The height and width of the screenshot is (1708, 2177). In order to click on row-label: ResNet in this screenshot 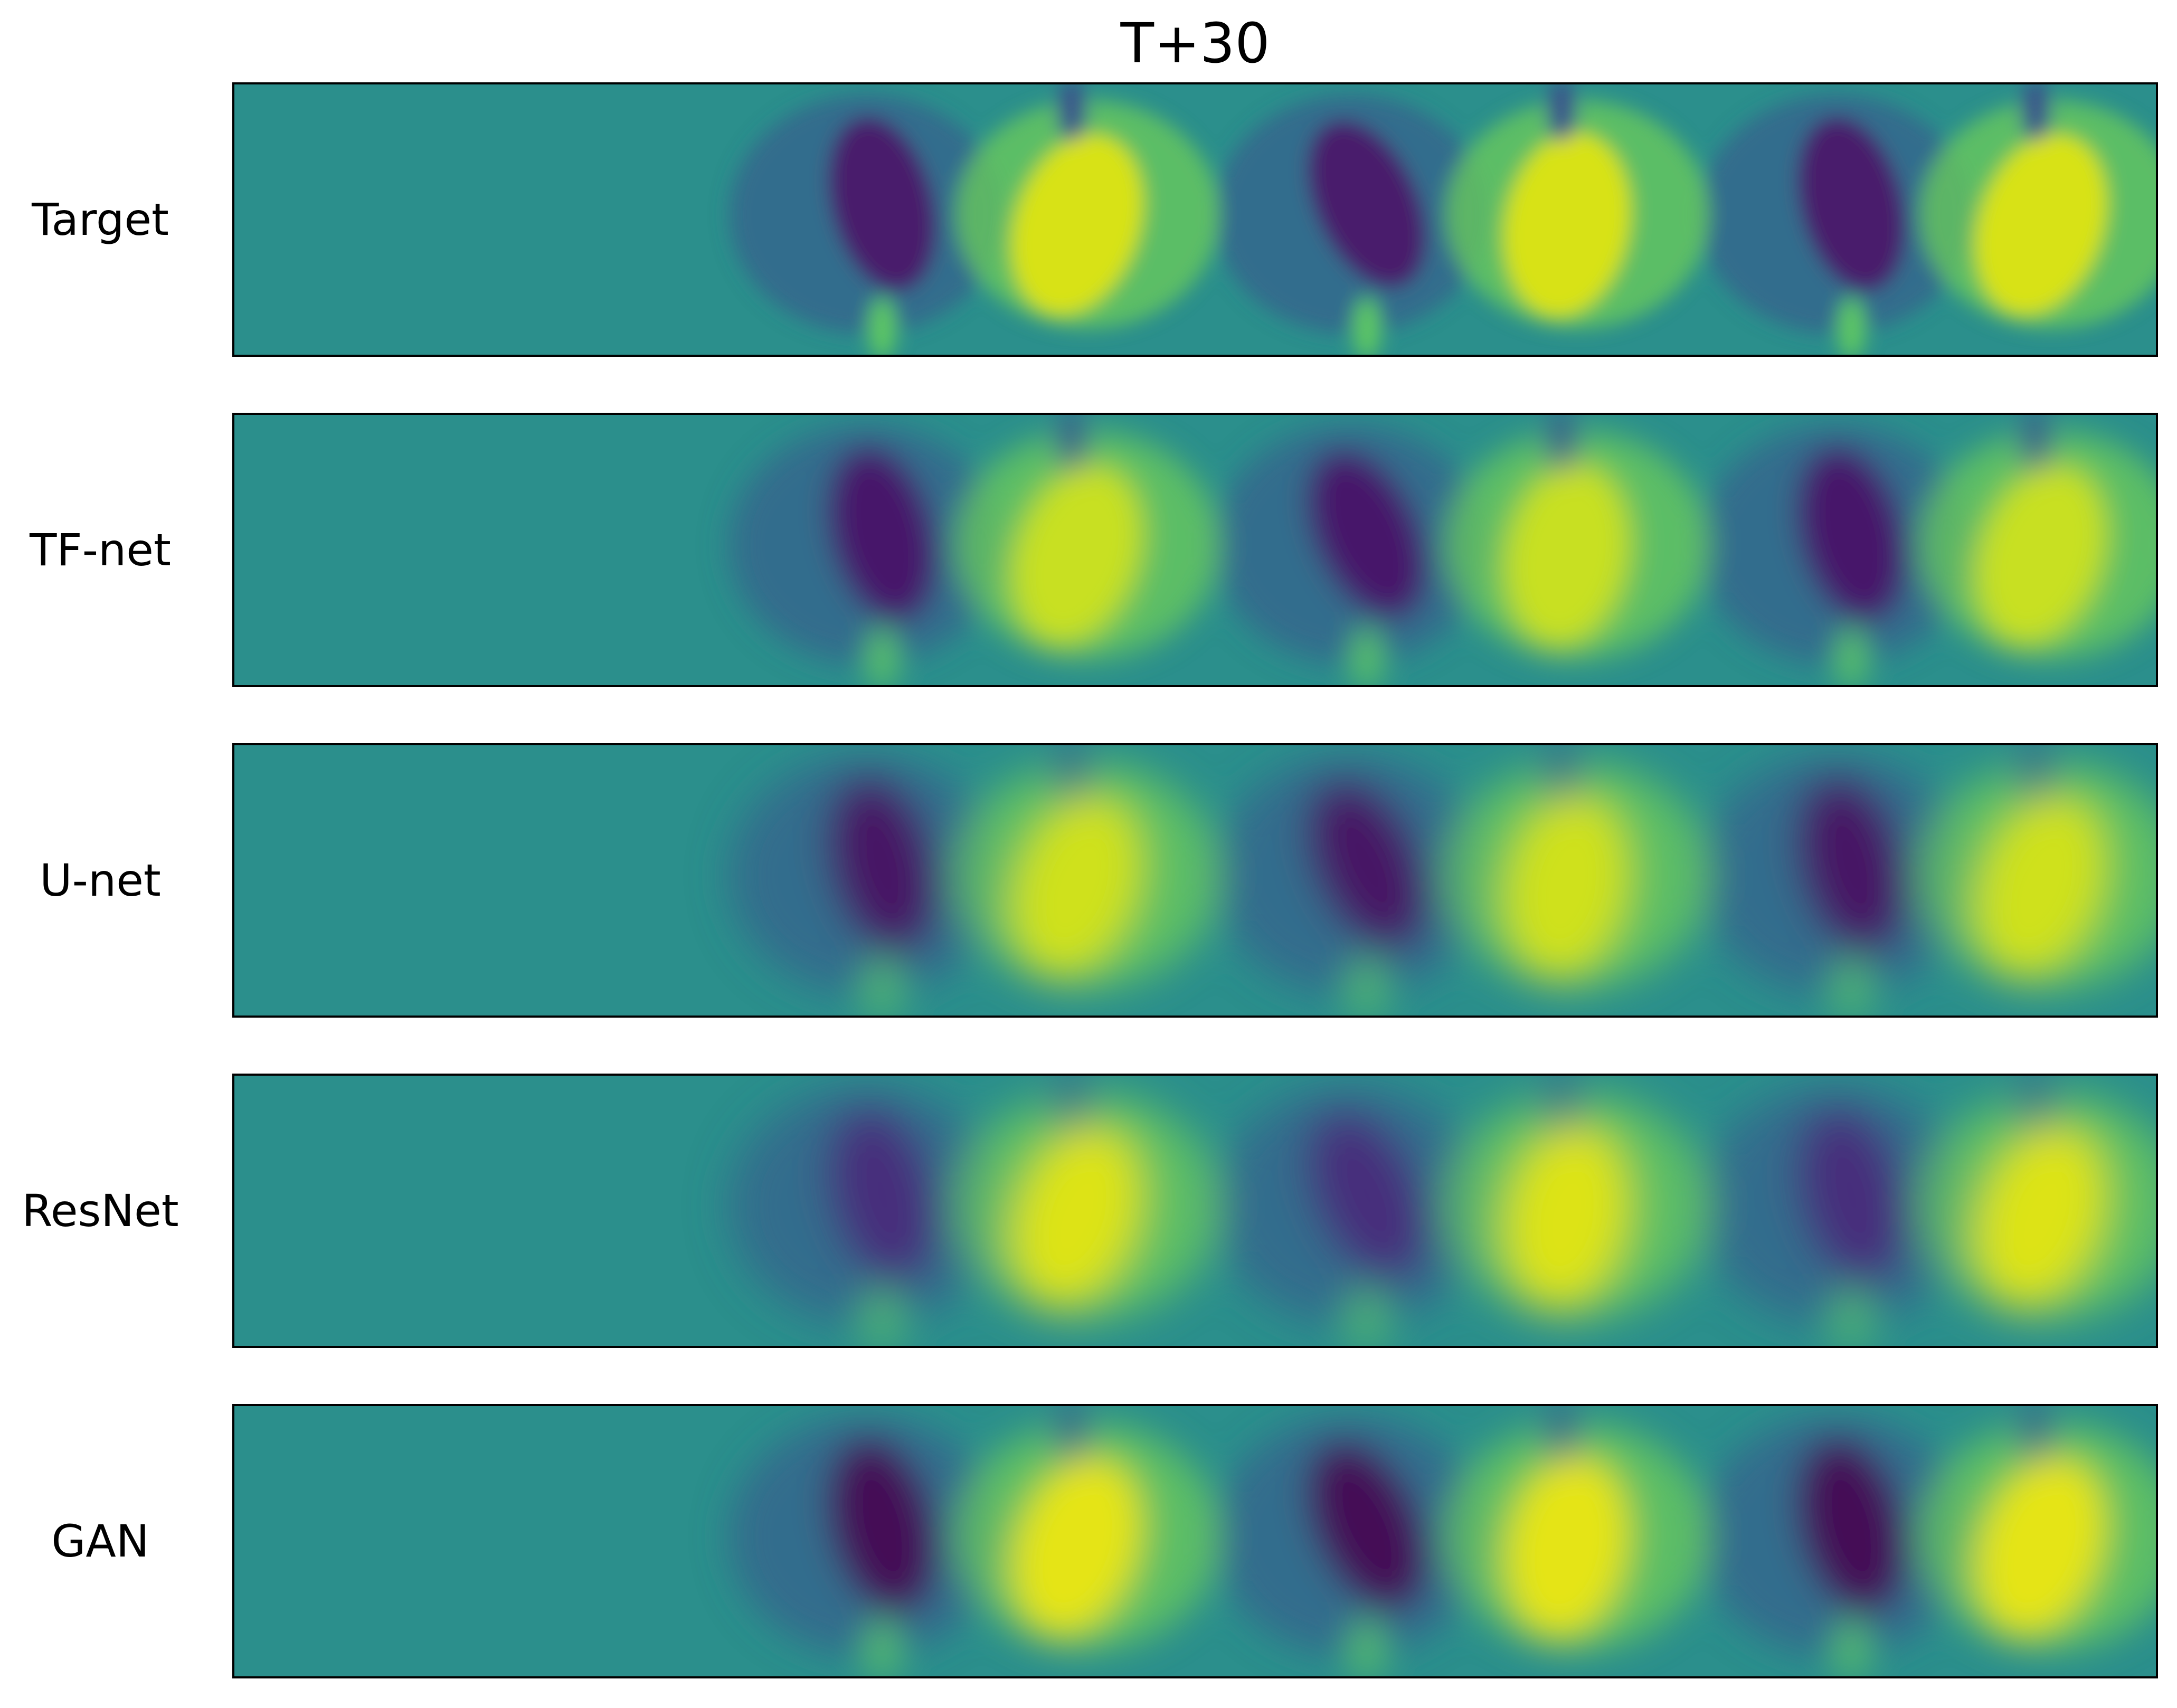, I will do `click(101, 1211)`.